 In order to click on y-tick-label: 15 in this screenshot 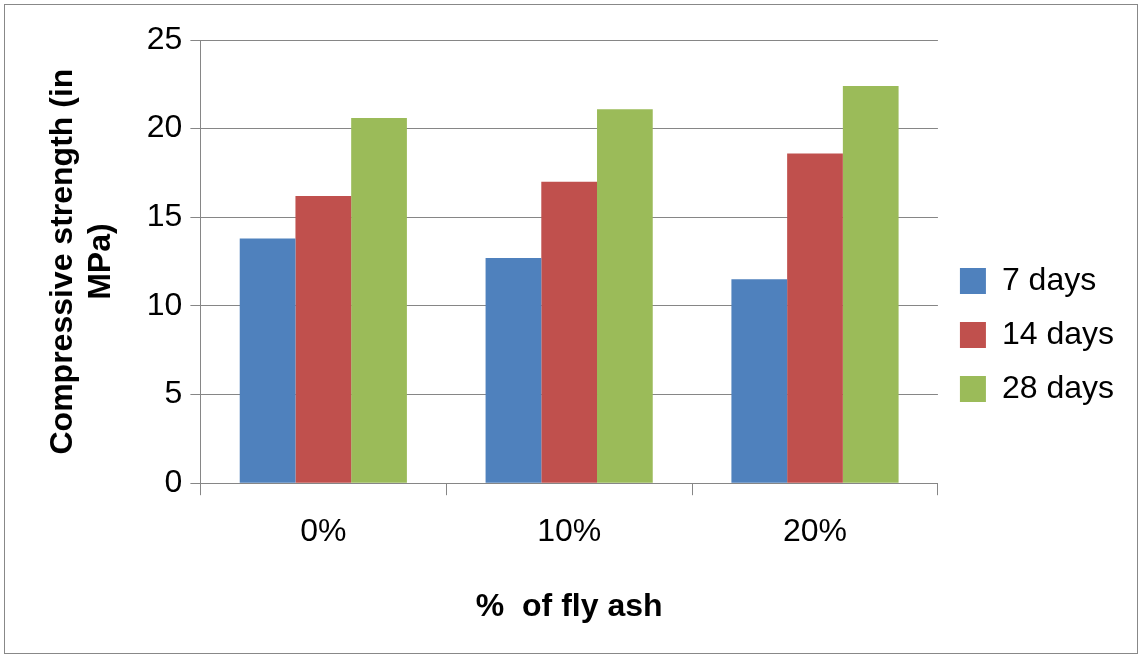, I will do `click(164, 215)`.